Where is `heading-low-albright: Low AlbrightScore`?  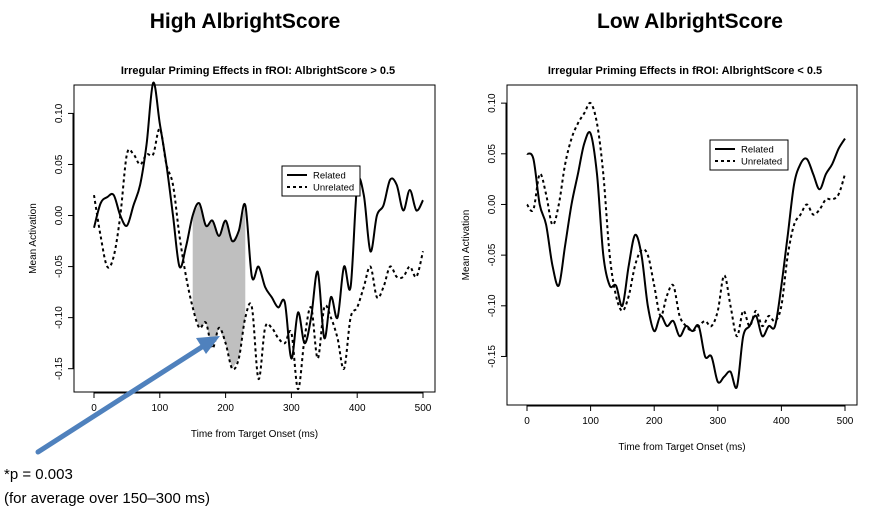 heading-low-albright: Low AlbrightScore is located at coordinates (690, 21).